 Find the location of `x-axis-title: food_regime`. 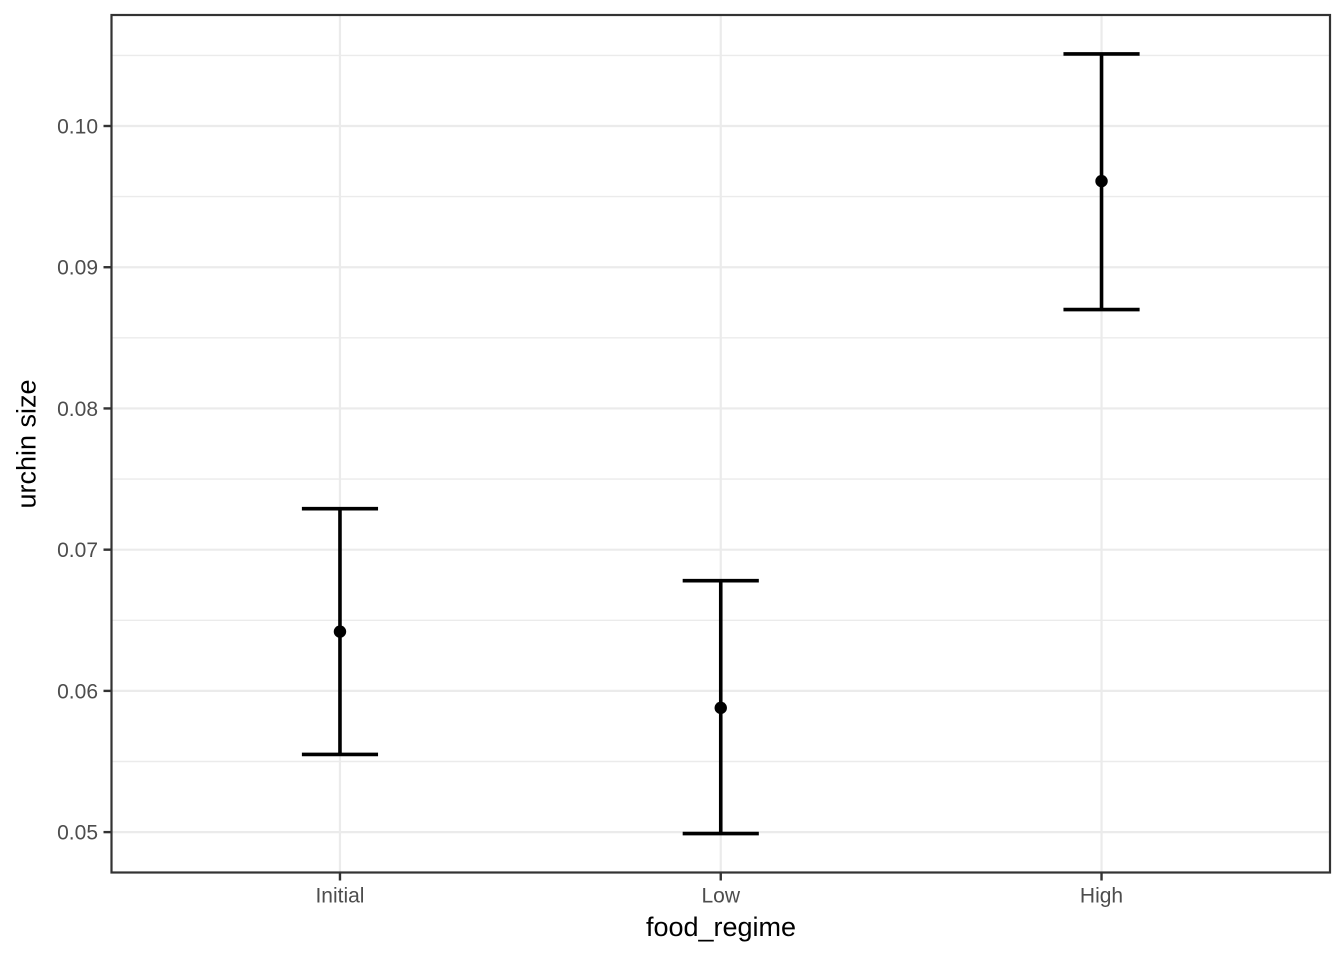

x-axis-title: food_regime is located at coordinates (721, 927).